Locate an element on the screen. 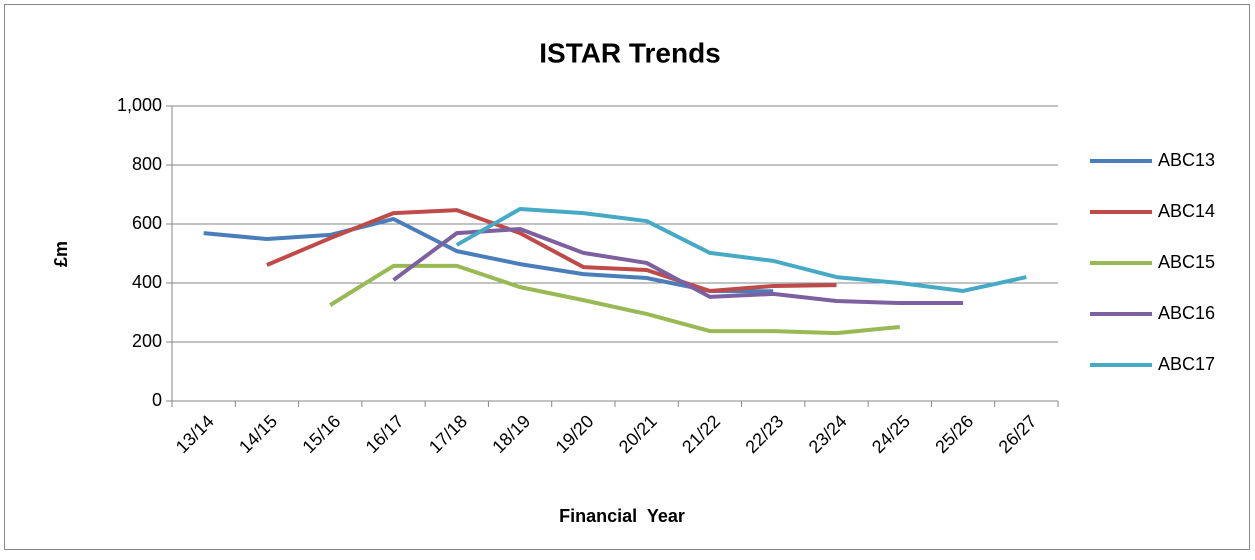 This screenshot has height=560, width=1255. chart-title: ISTAR Trends is located at coordinates (630, 52).